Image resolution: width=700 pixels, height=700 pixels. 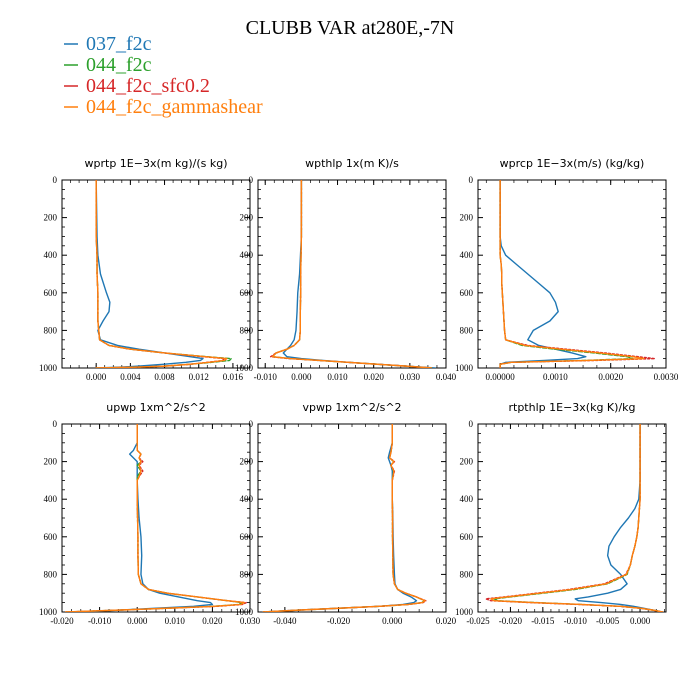 I want to click on panel-title-2: wprcp 1E−3x(m/s) (kg/kg), so click(x=572, y=163).